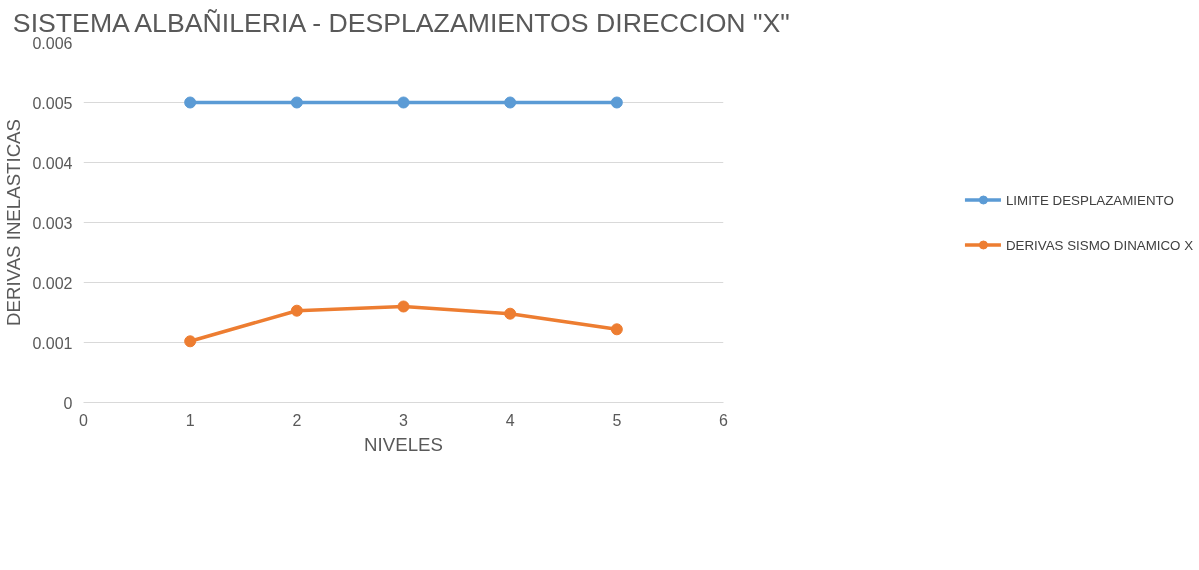 Image resolution: width=1199 pixels, height=570 pixels. Describe the element at coordinates (52, 103) in the screenshot. I see `y-tick-label: 0.005` at that location.